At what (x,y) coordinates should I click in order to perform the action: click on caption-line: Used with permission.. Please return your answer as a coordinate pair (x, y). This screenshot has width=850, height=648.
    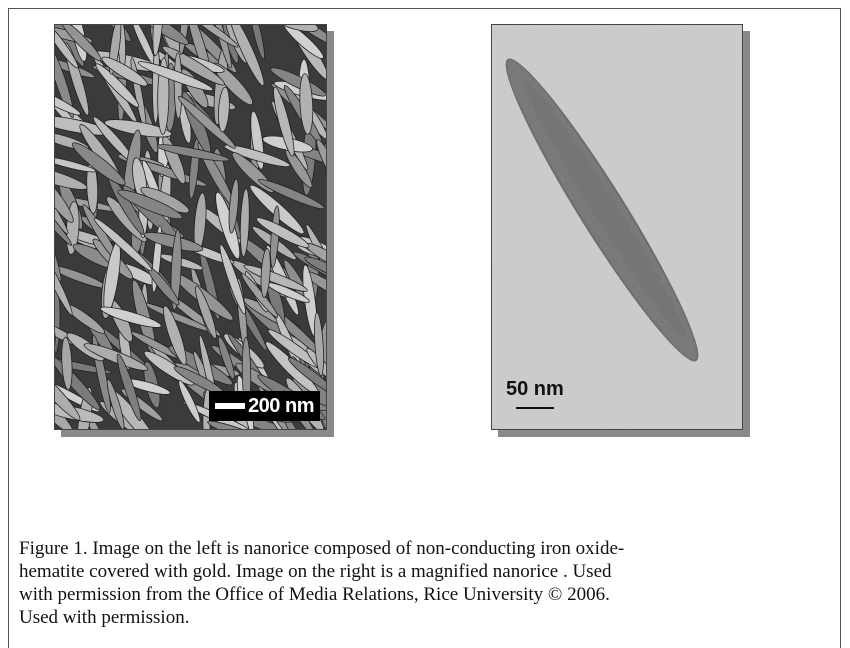
    Looking at the image, I should click on (104, 617).